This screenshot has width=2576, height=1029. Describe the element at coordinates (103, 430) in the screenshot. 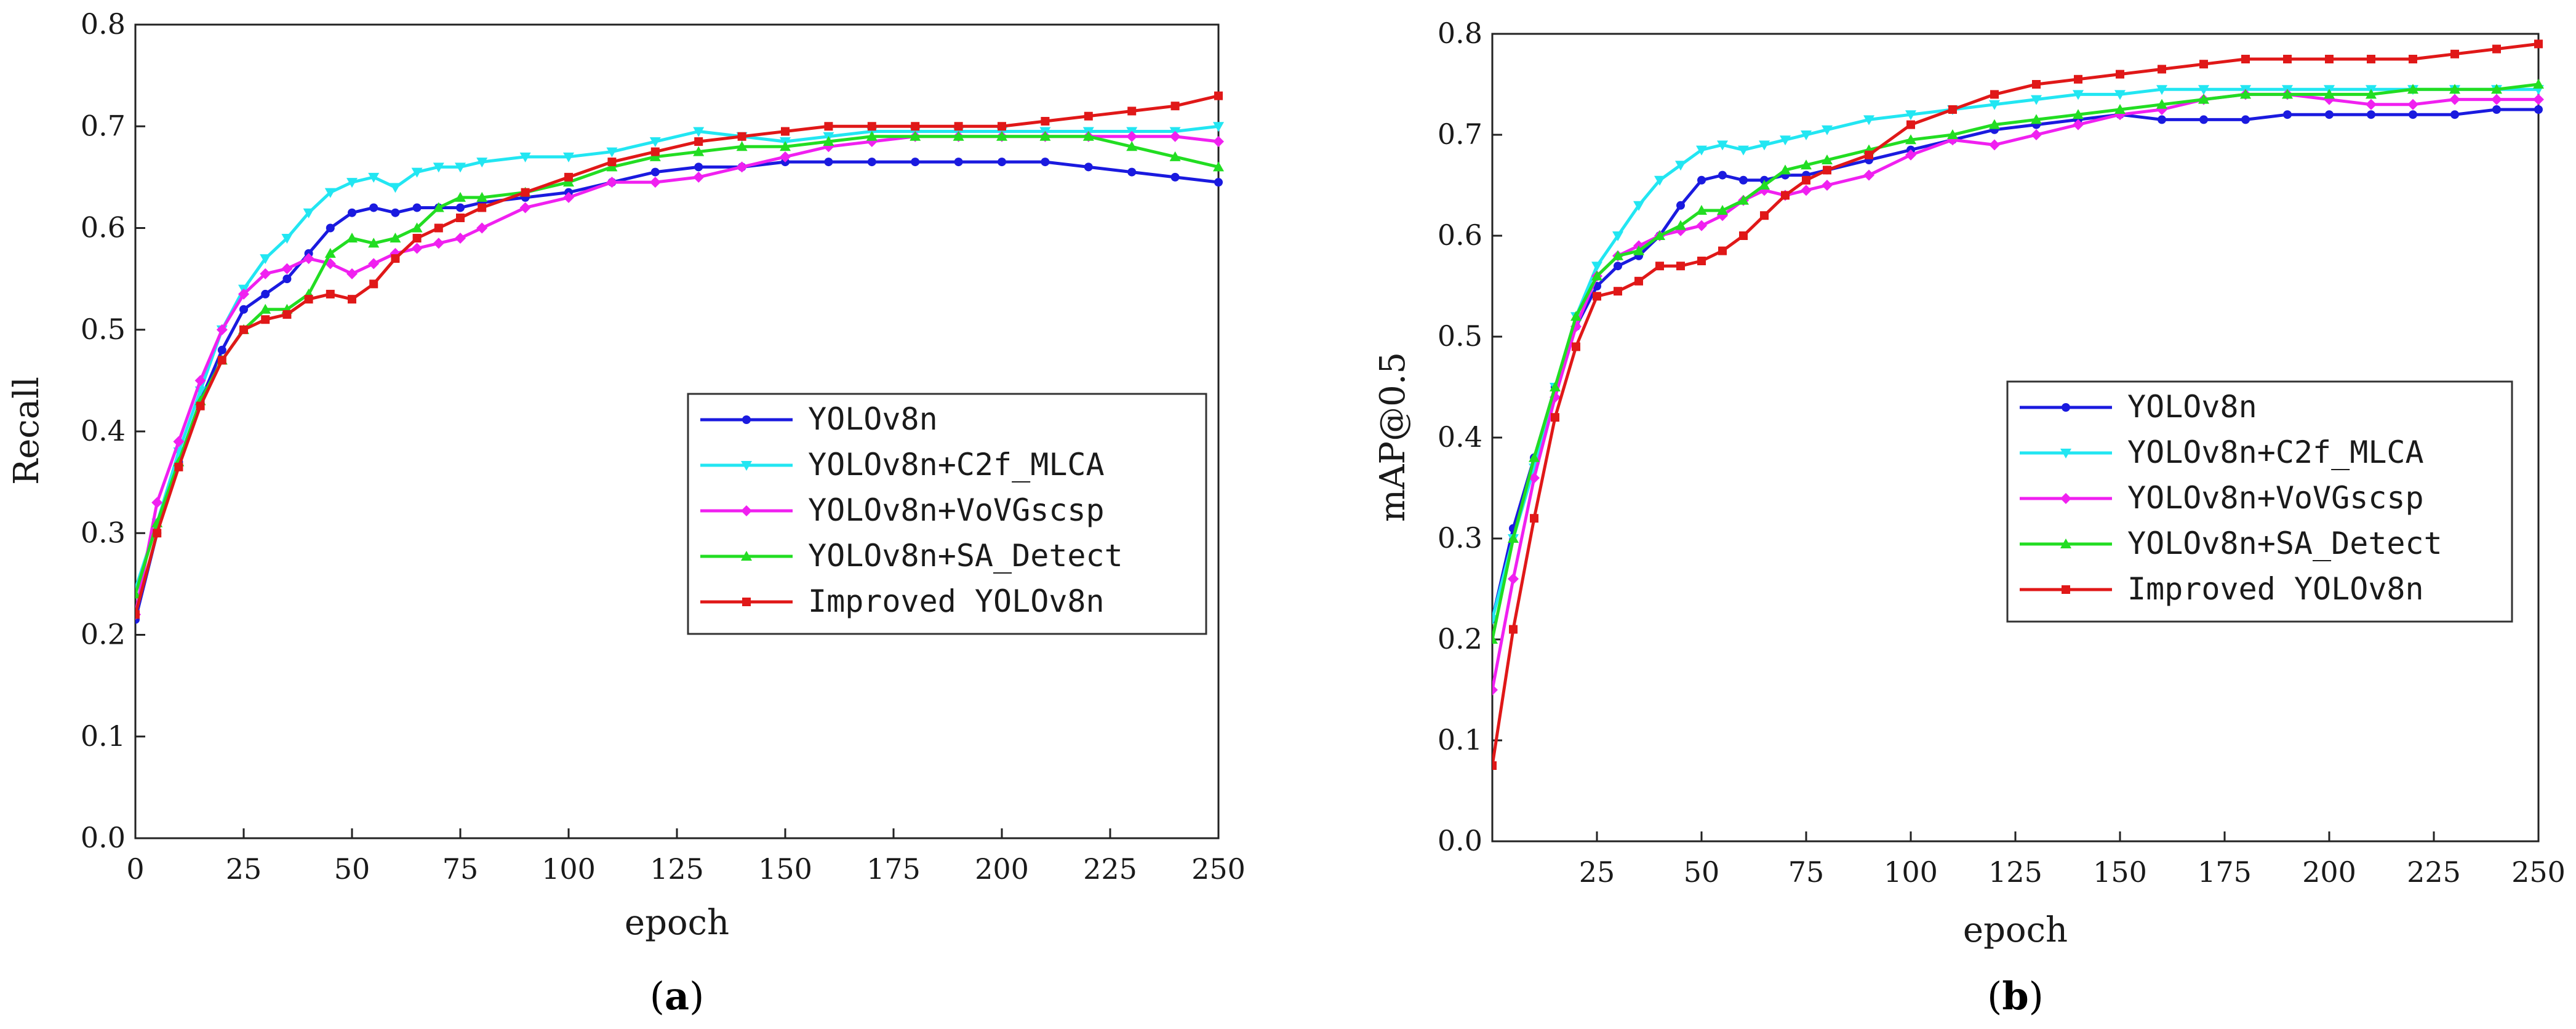

I see `y-tick-label: 0.4` at that location.